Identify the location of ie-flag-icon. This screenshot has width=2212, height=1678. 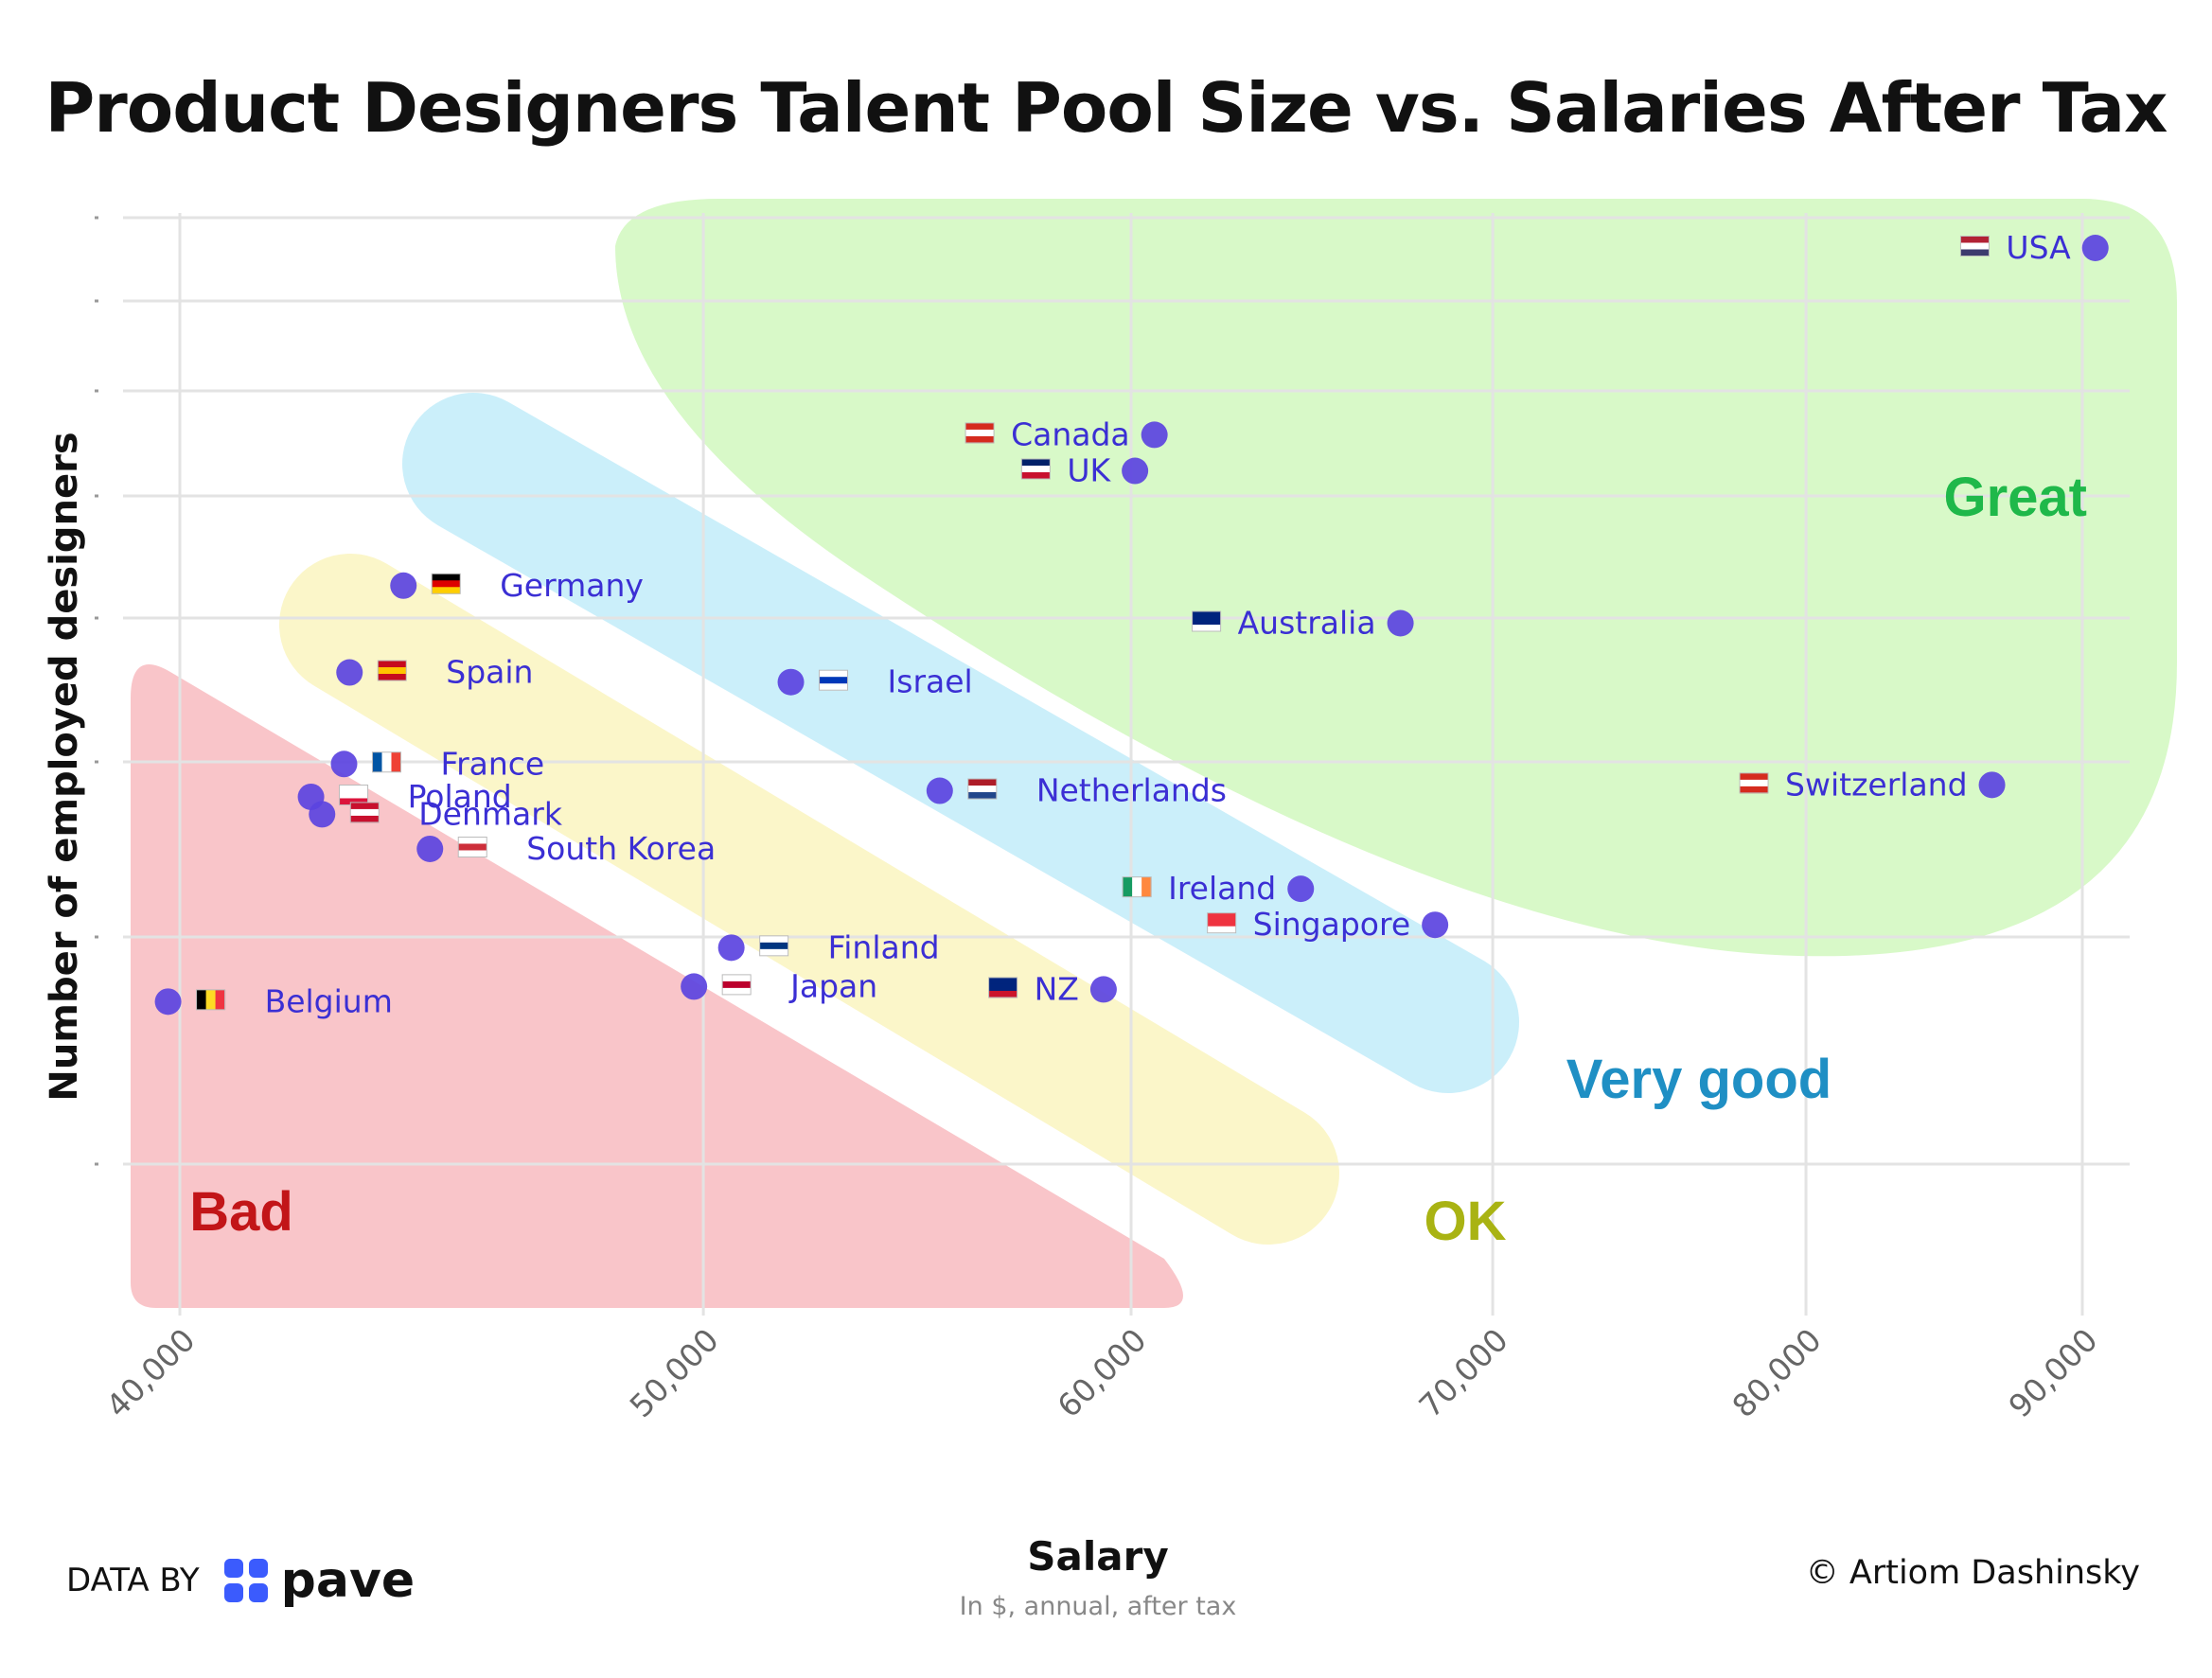
(1137, 887).